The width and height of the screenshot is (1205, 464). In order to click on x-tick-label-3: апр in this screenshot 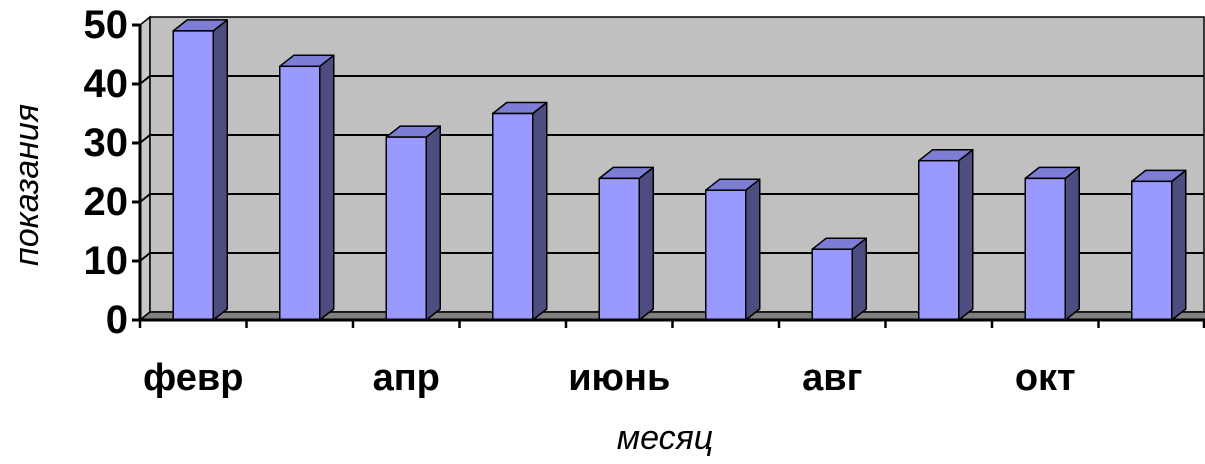, I will do `click(406, 378)`.